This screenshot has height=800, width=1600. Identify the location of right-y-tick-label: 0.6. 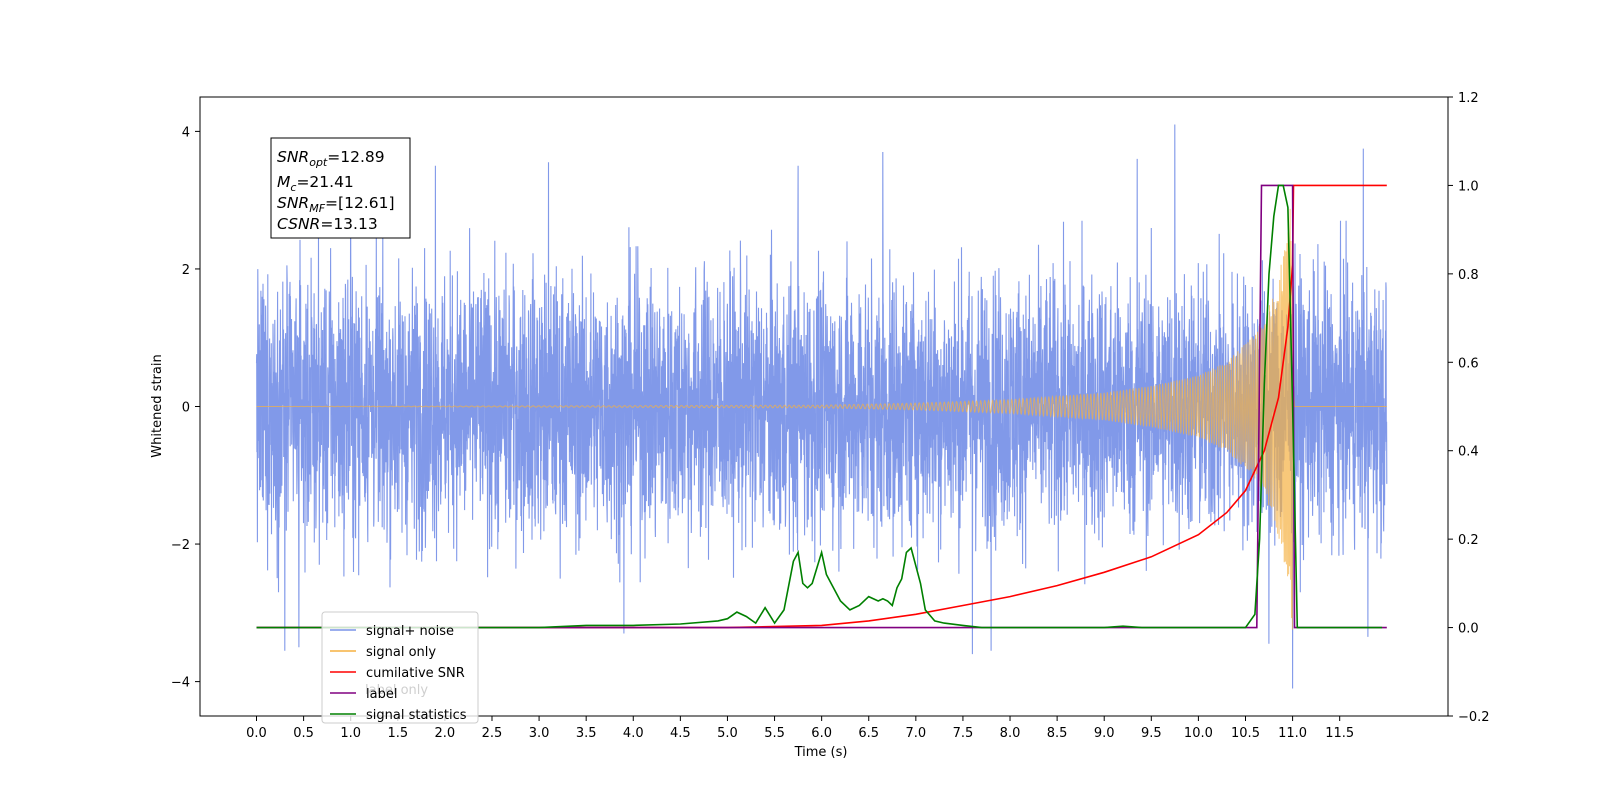
(1468, 363).